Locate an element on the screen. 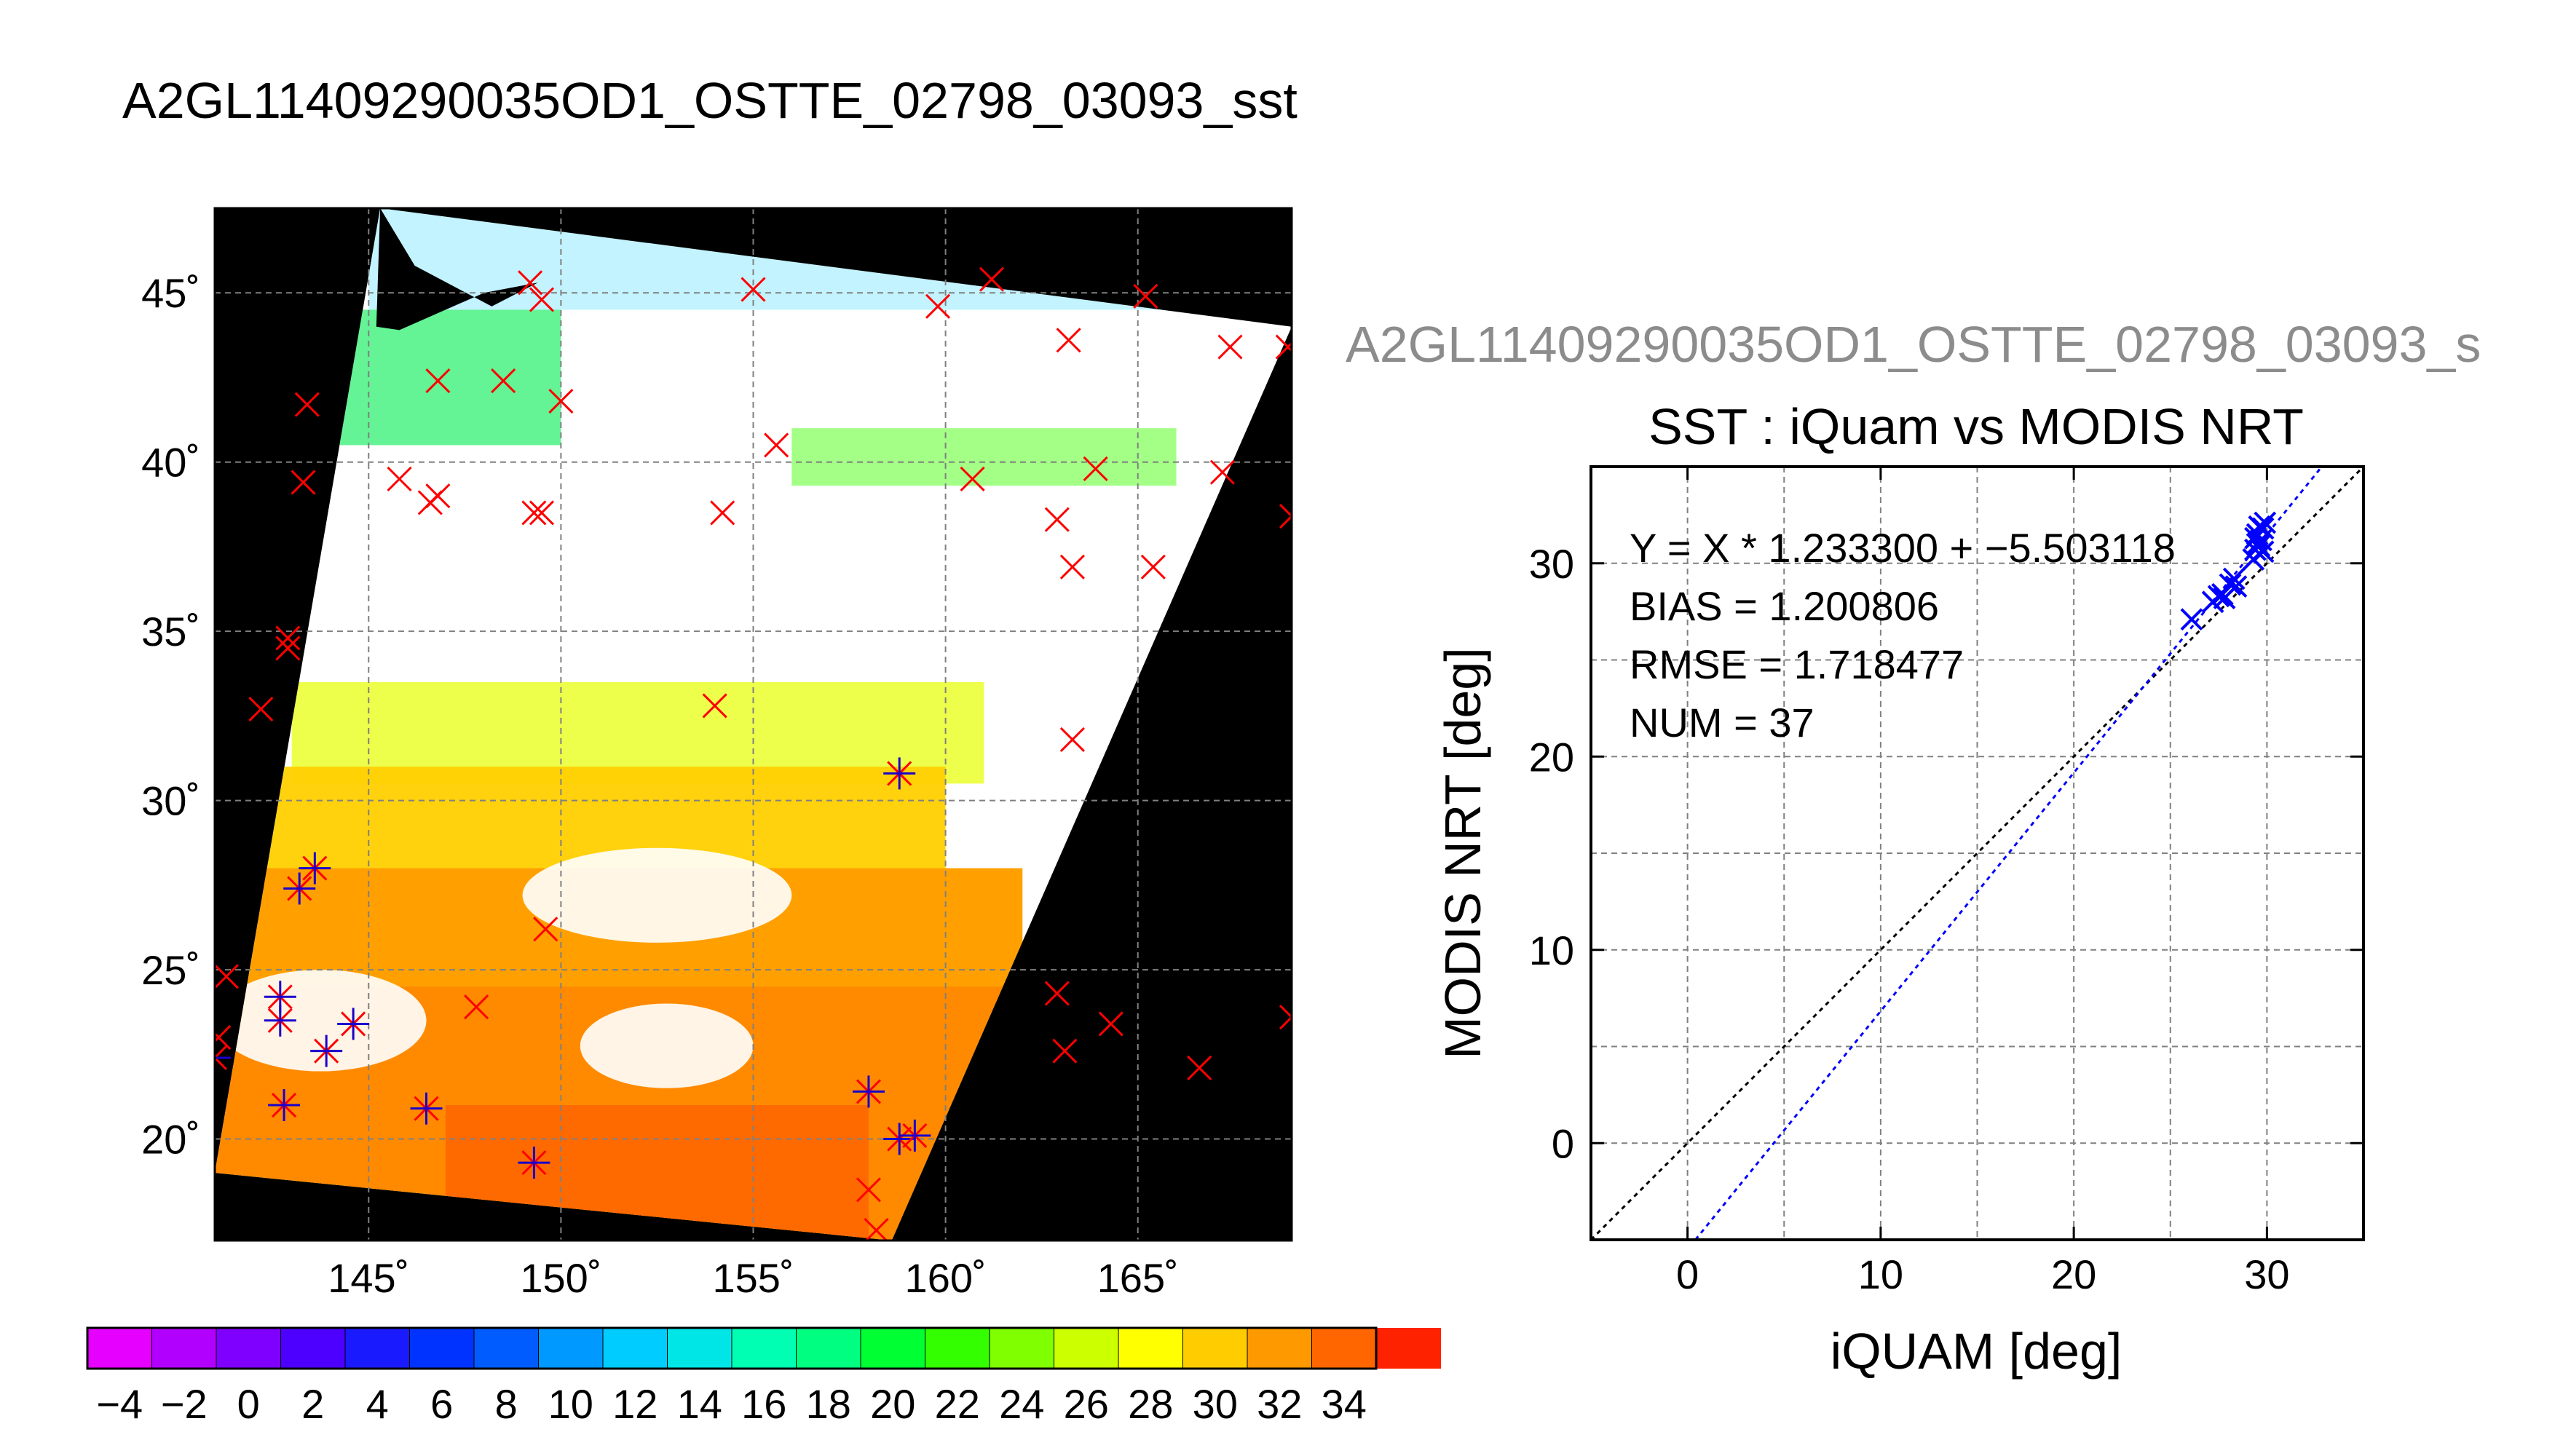 Image resolution: width=2555 pixels, height=1456 pixels. scatter-y-tick-label: 30 is located at coordinates (1551, 564).